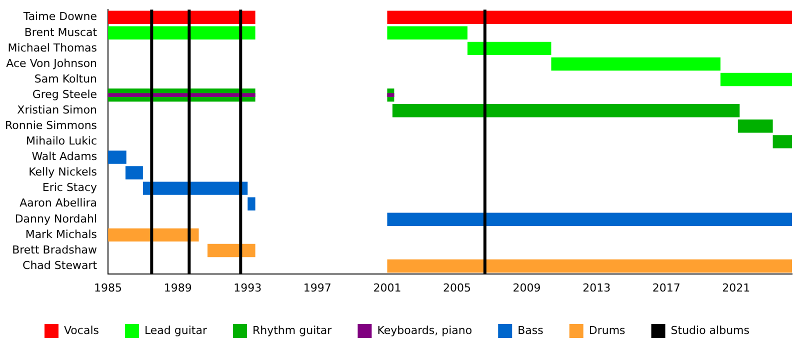 Image resolution: width=800 pixels, height=348 pixels. Describe the element at coordinates (526, 287) in the screenshot. I see `x-tick-label: 2009` at that location.